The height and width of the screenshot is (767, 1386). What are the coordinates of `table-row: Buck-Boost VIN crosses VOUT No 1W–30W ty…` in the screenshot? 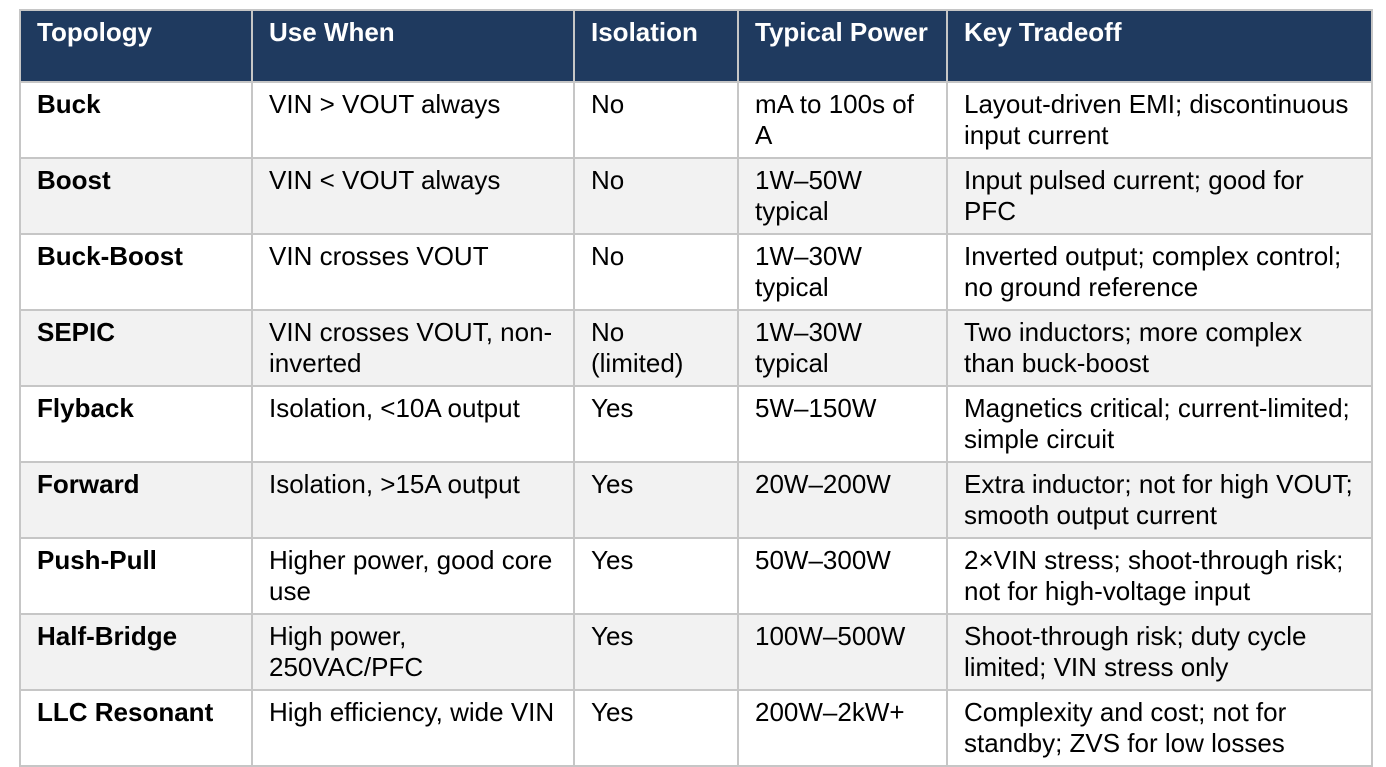 It's located at (696, 272).